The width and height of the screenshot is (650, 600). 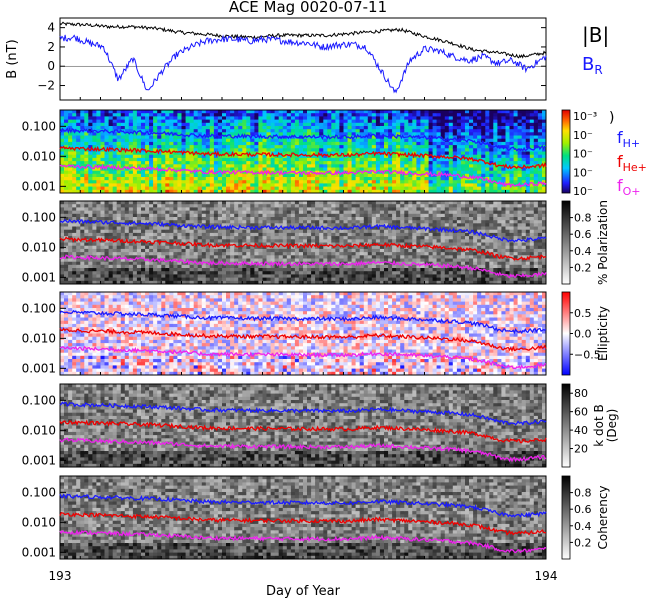 I want to click on legend-fhe: fHe+, so click(x=632, y=163).